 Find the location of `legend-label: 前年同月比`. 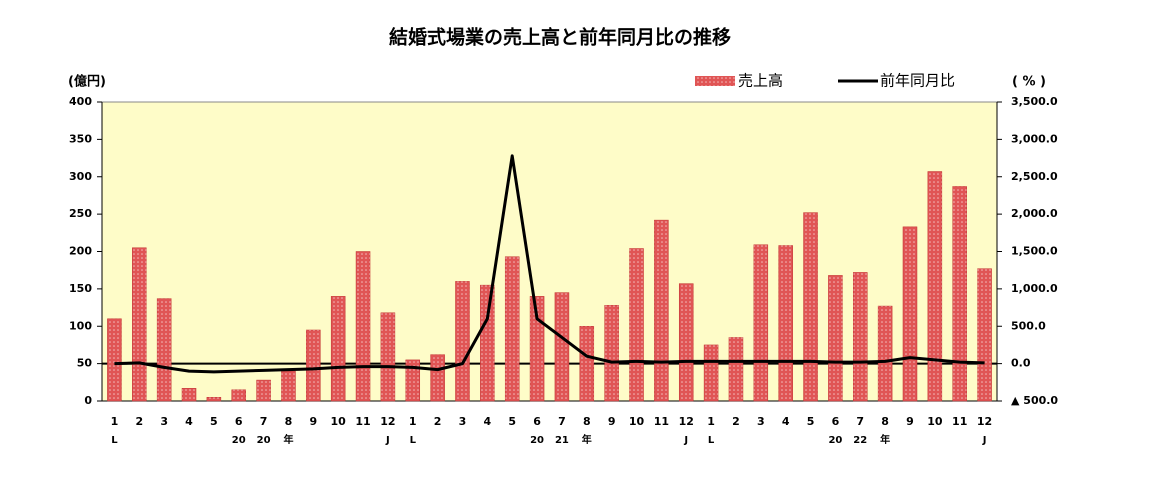

legend-label: 前年同月比 is located at coordinates (917, 81).